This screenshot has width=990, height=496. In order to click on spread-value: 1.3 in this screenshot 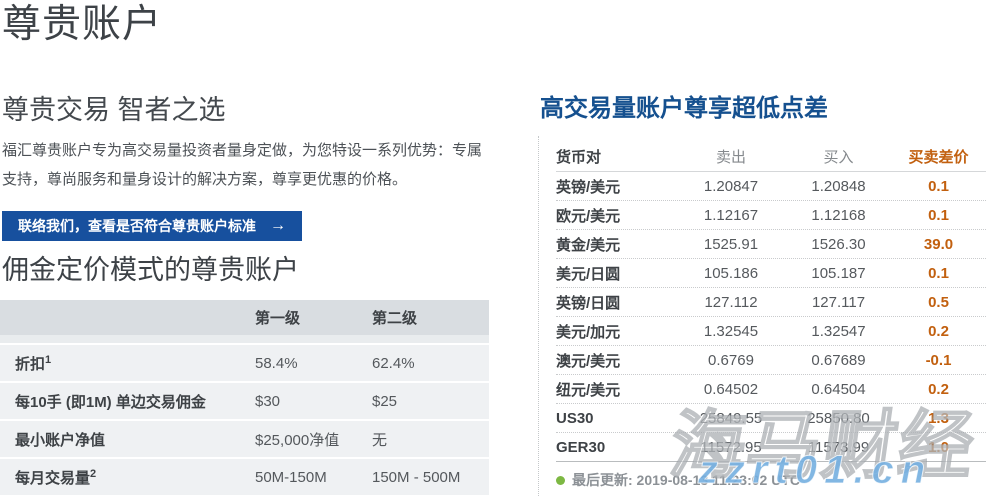, I will do `click(938, 418)`.